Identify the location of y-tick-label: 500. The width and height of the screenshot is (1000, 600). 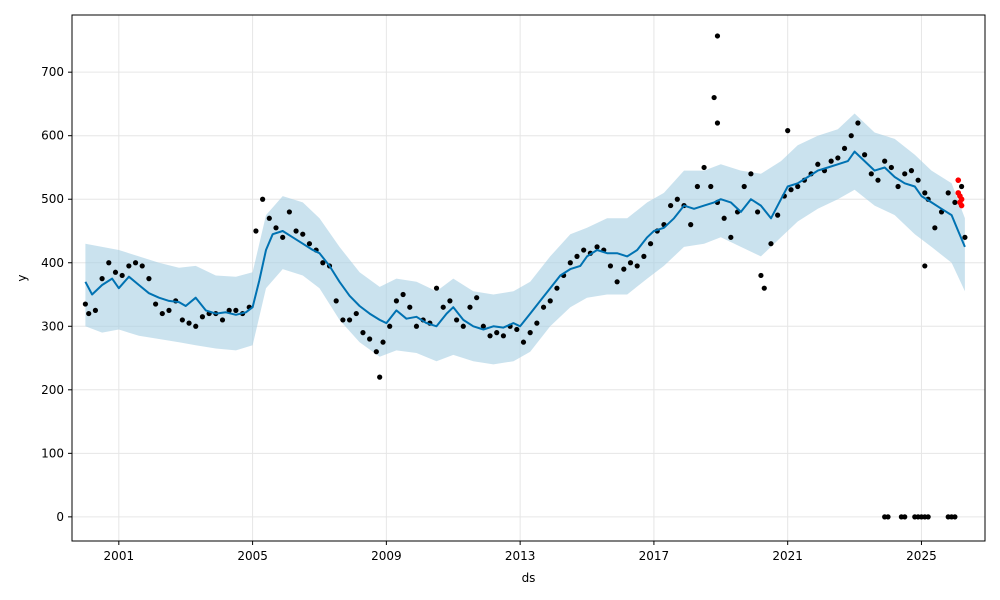
(52, 199).